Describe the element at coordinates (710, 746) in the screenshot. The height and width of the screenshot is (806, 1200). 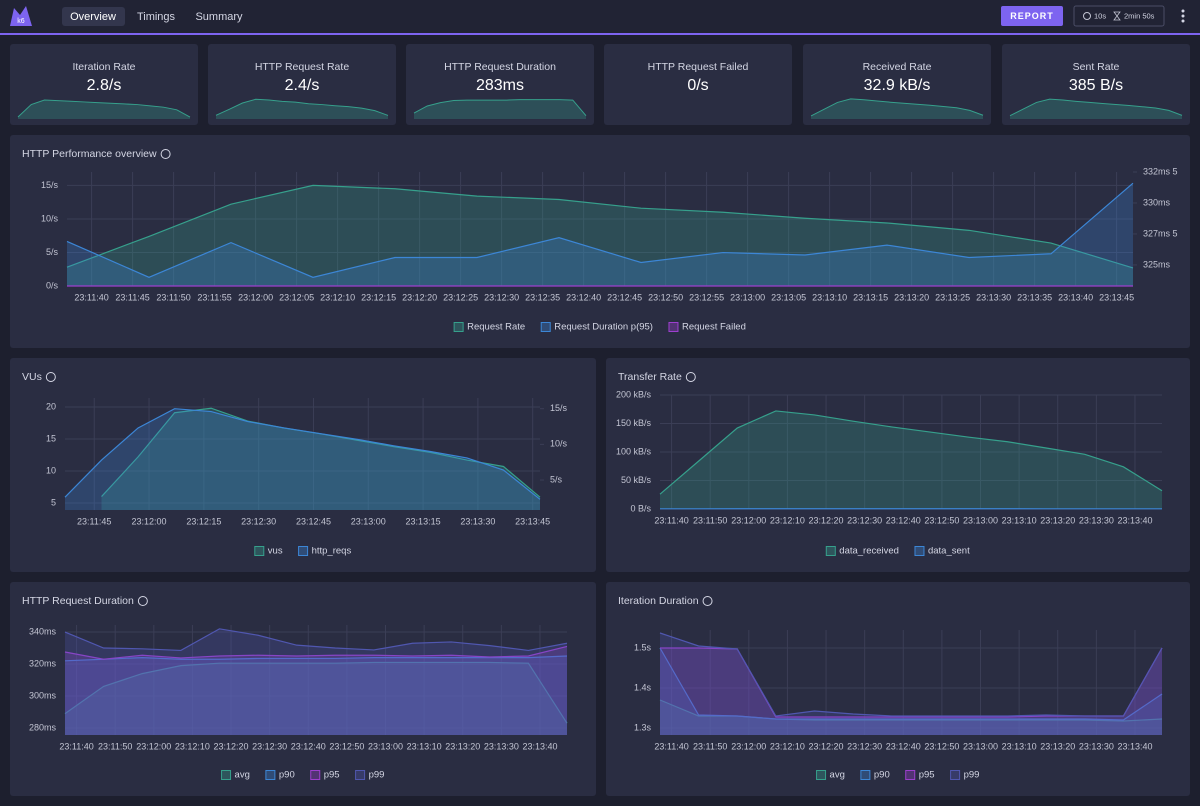
I see `x-tick-label: 23:11:50` at that location.